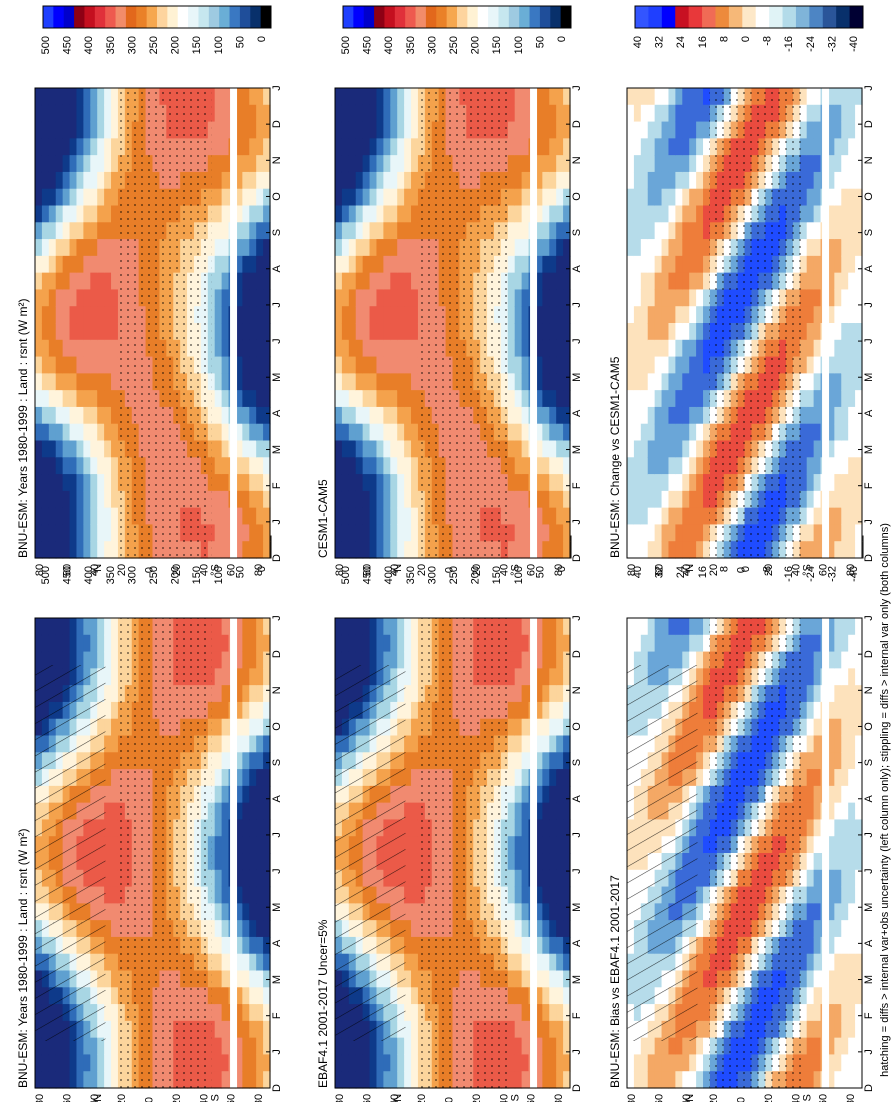  Describe the element at coordinates (46, 575) in the screenshot. I see `colorbar-tick-label: 500` at that location.